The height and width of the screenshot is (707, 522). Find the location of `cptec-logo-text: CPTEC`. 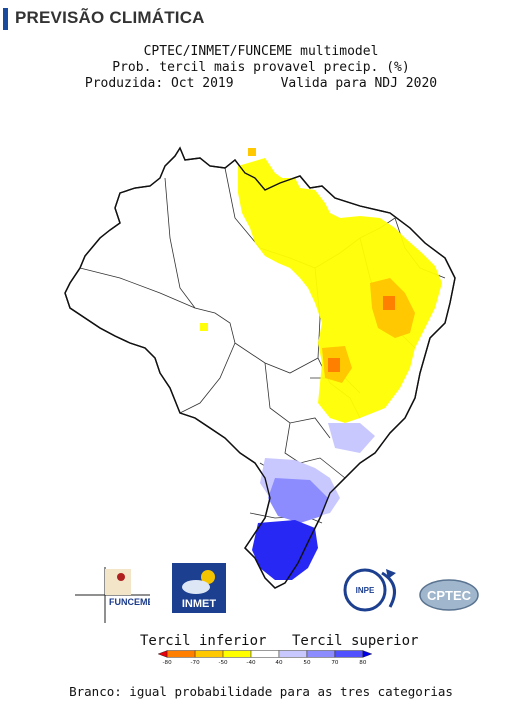

cptec-logo-text: CPTEC is located at coordinates (449, 595).